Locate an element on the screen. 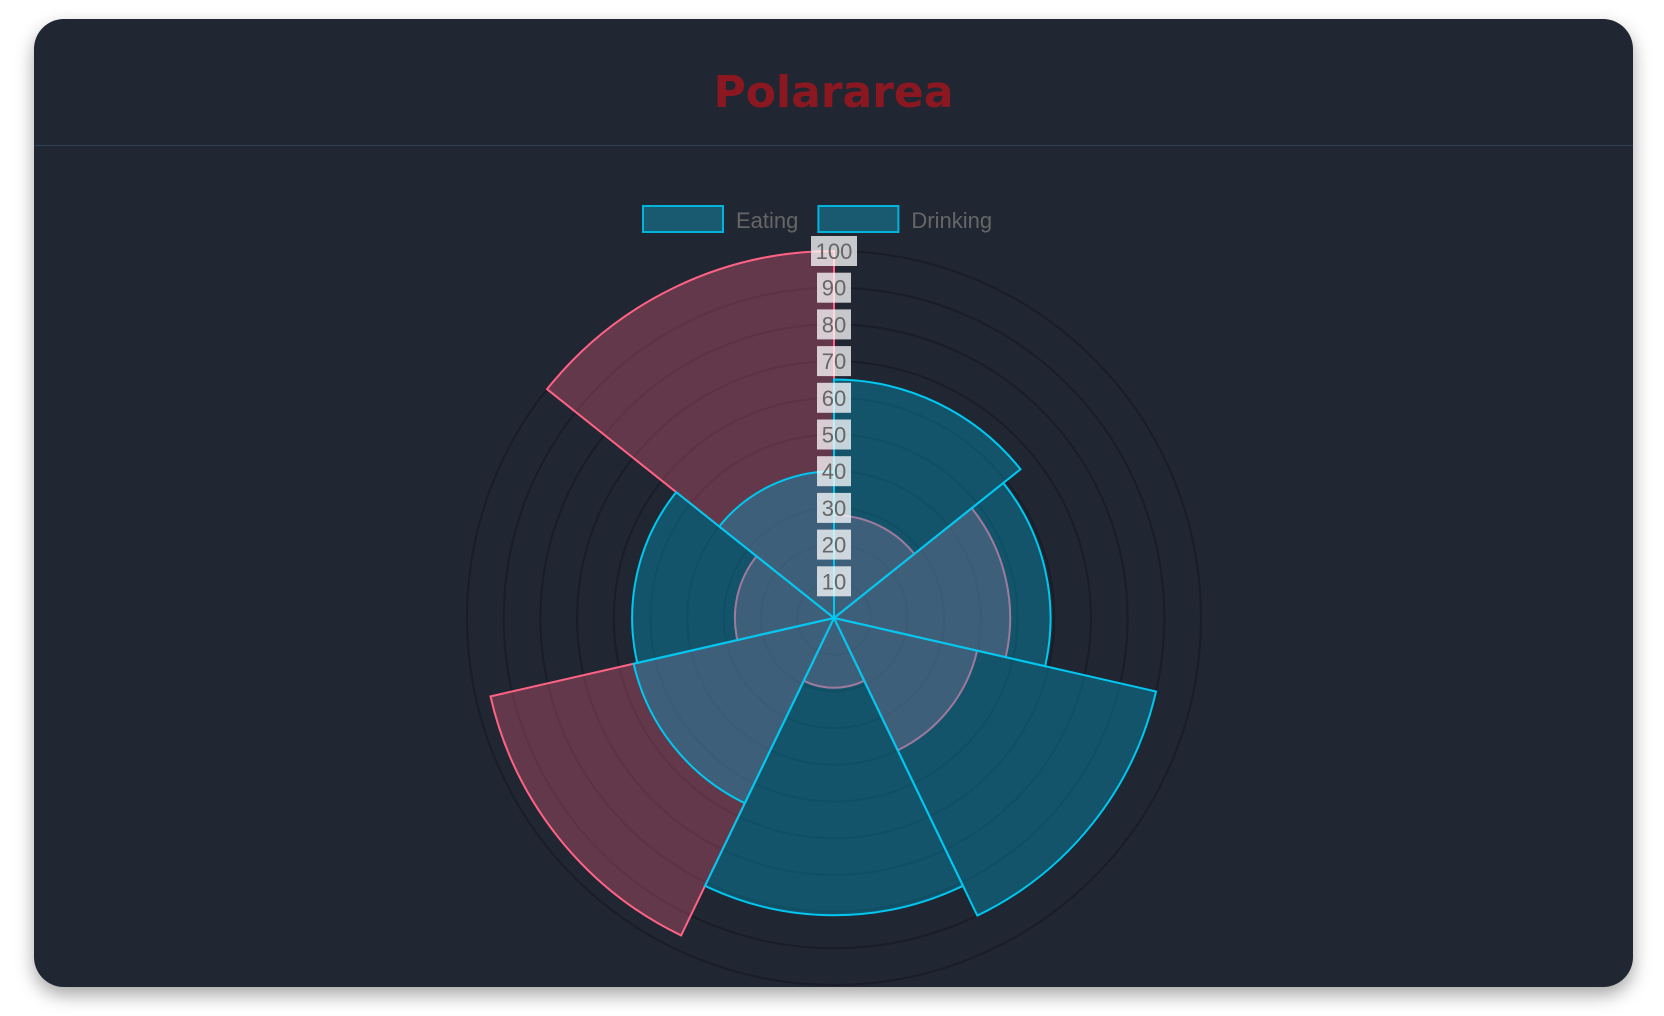  tick-label: 80 is located at coordinates (834, 324).